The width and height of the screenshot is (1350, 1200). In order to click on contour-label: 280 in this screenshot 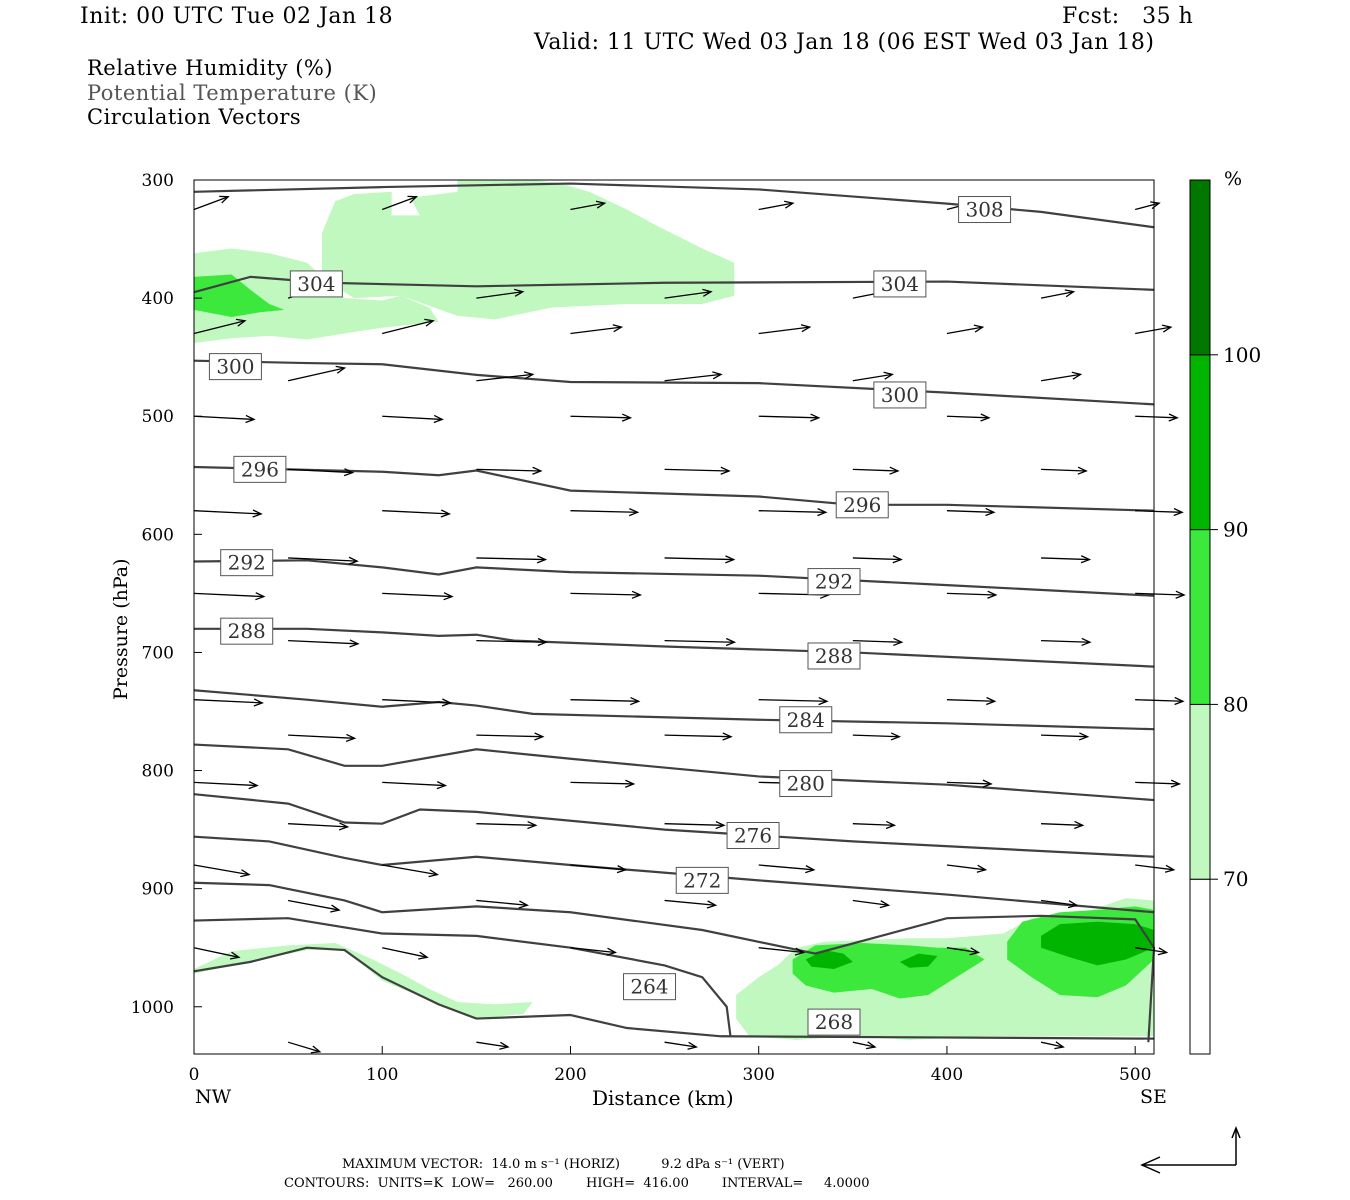, I will do `click(806, 784)`.